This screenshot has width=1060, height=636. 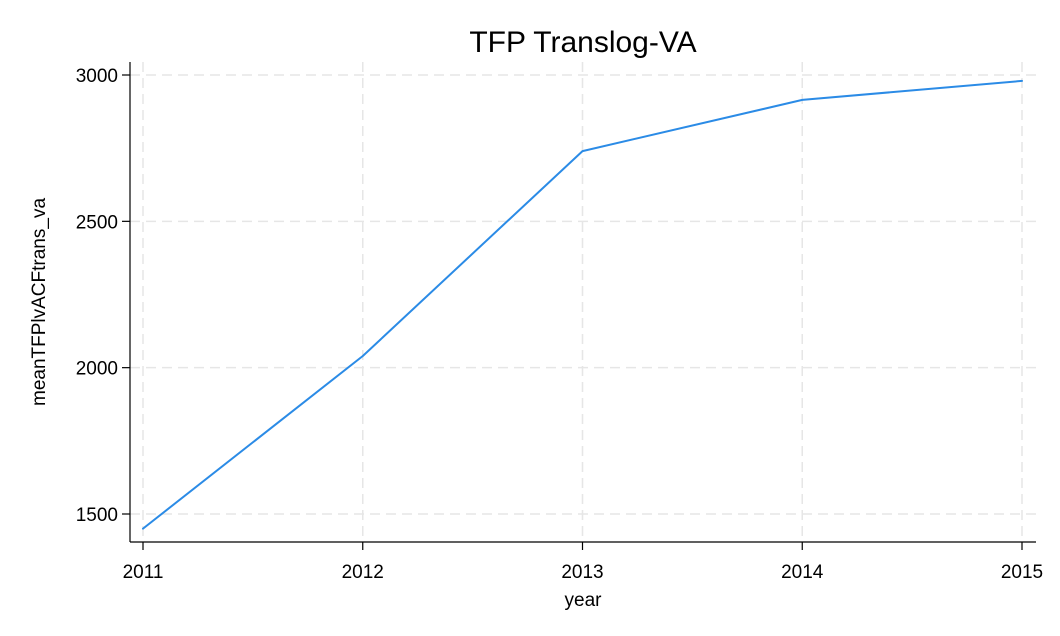 I want to click on y-tick-label: 1500, so click(x=97, y=515).